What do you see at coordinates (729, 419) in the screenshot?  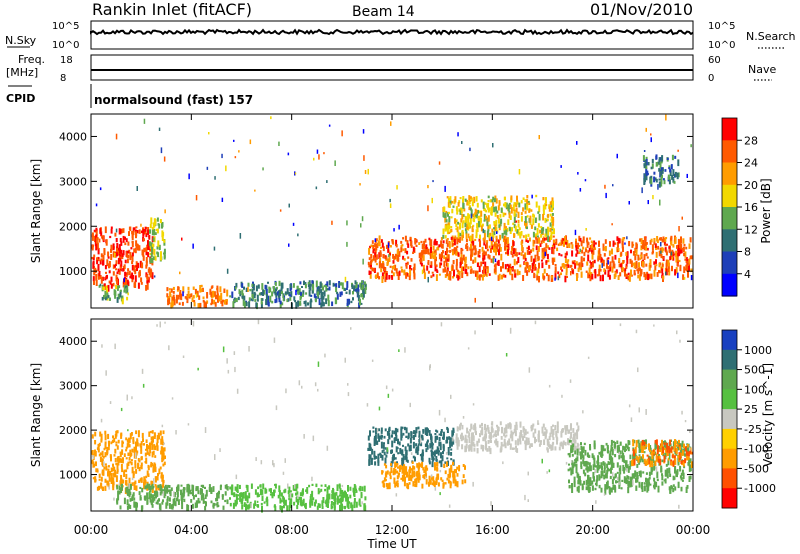 I see `colorbar-segment` at bounding box center [729, 419].